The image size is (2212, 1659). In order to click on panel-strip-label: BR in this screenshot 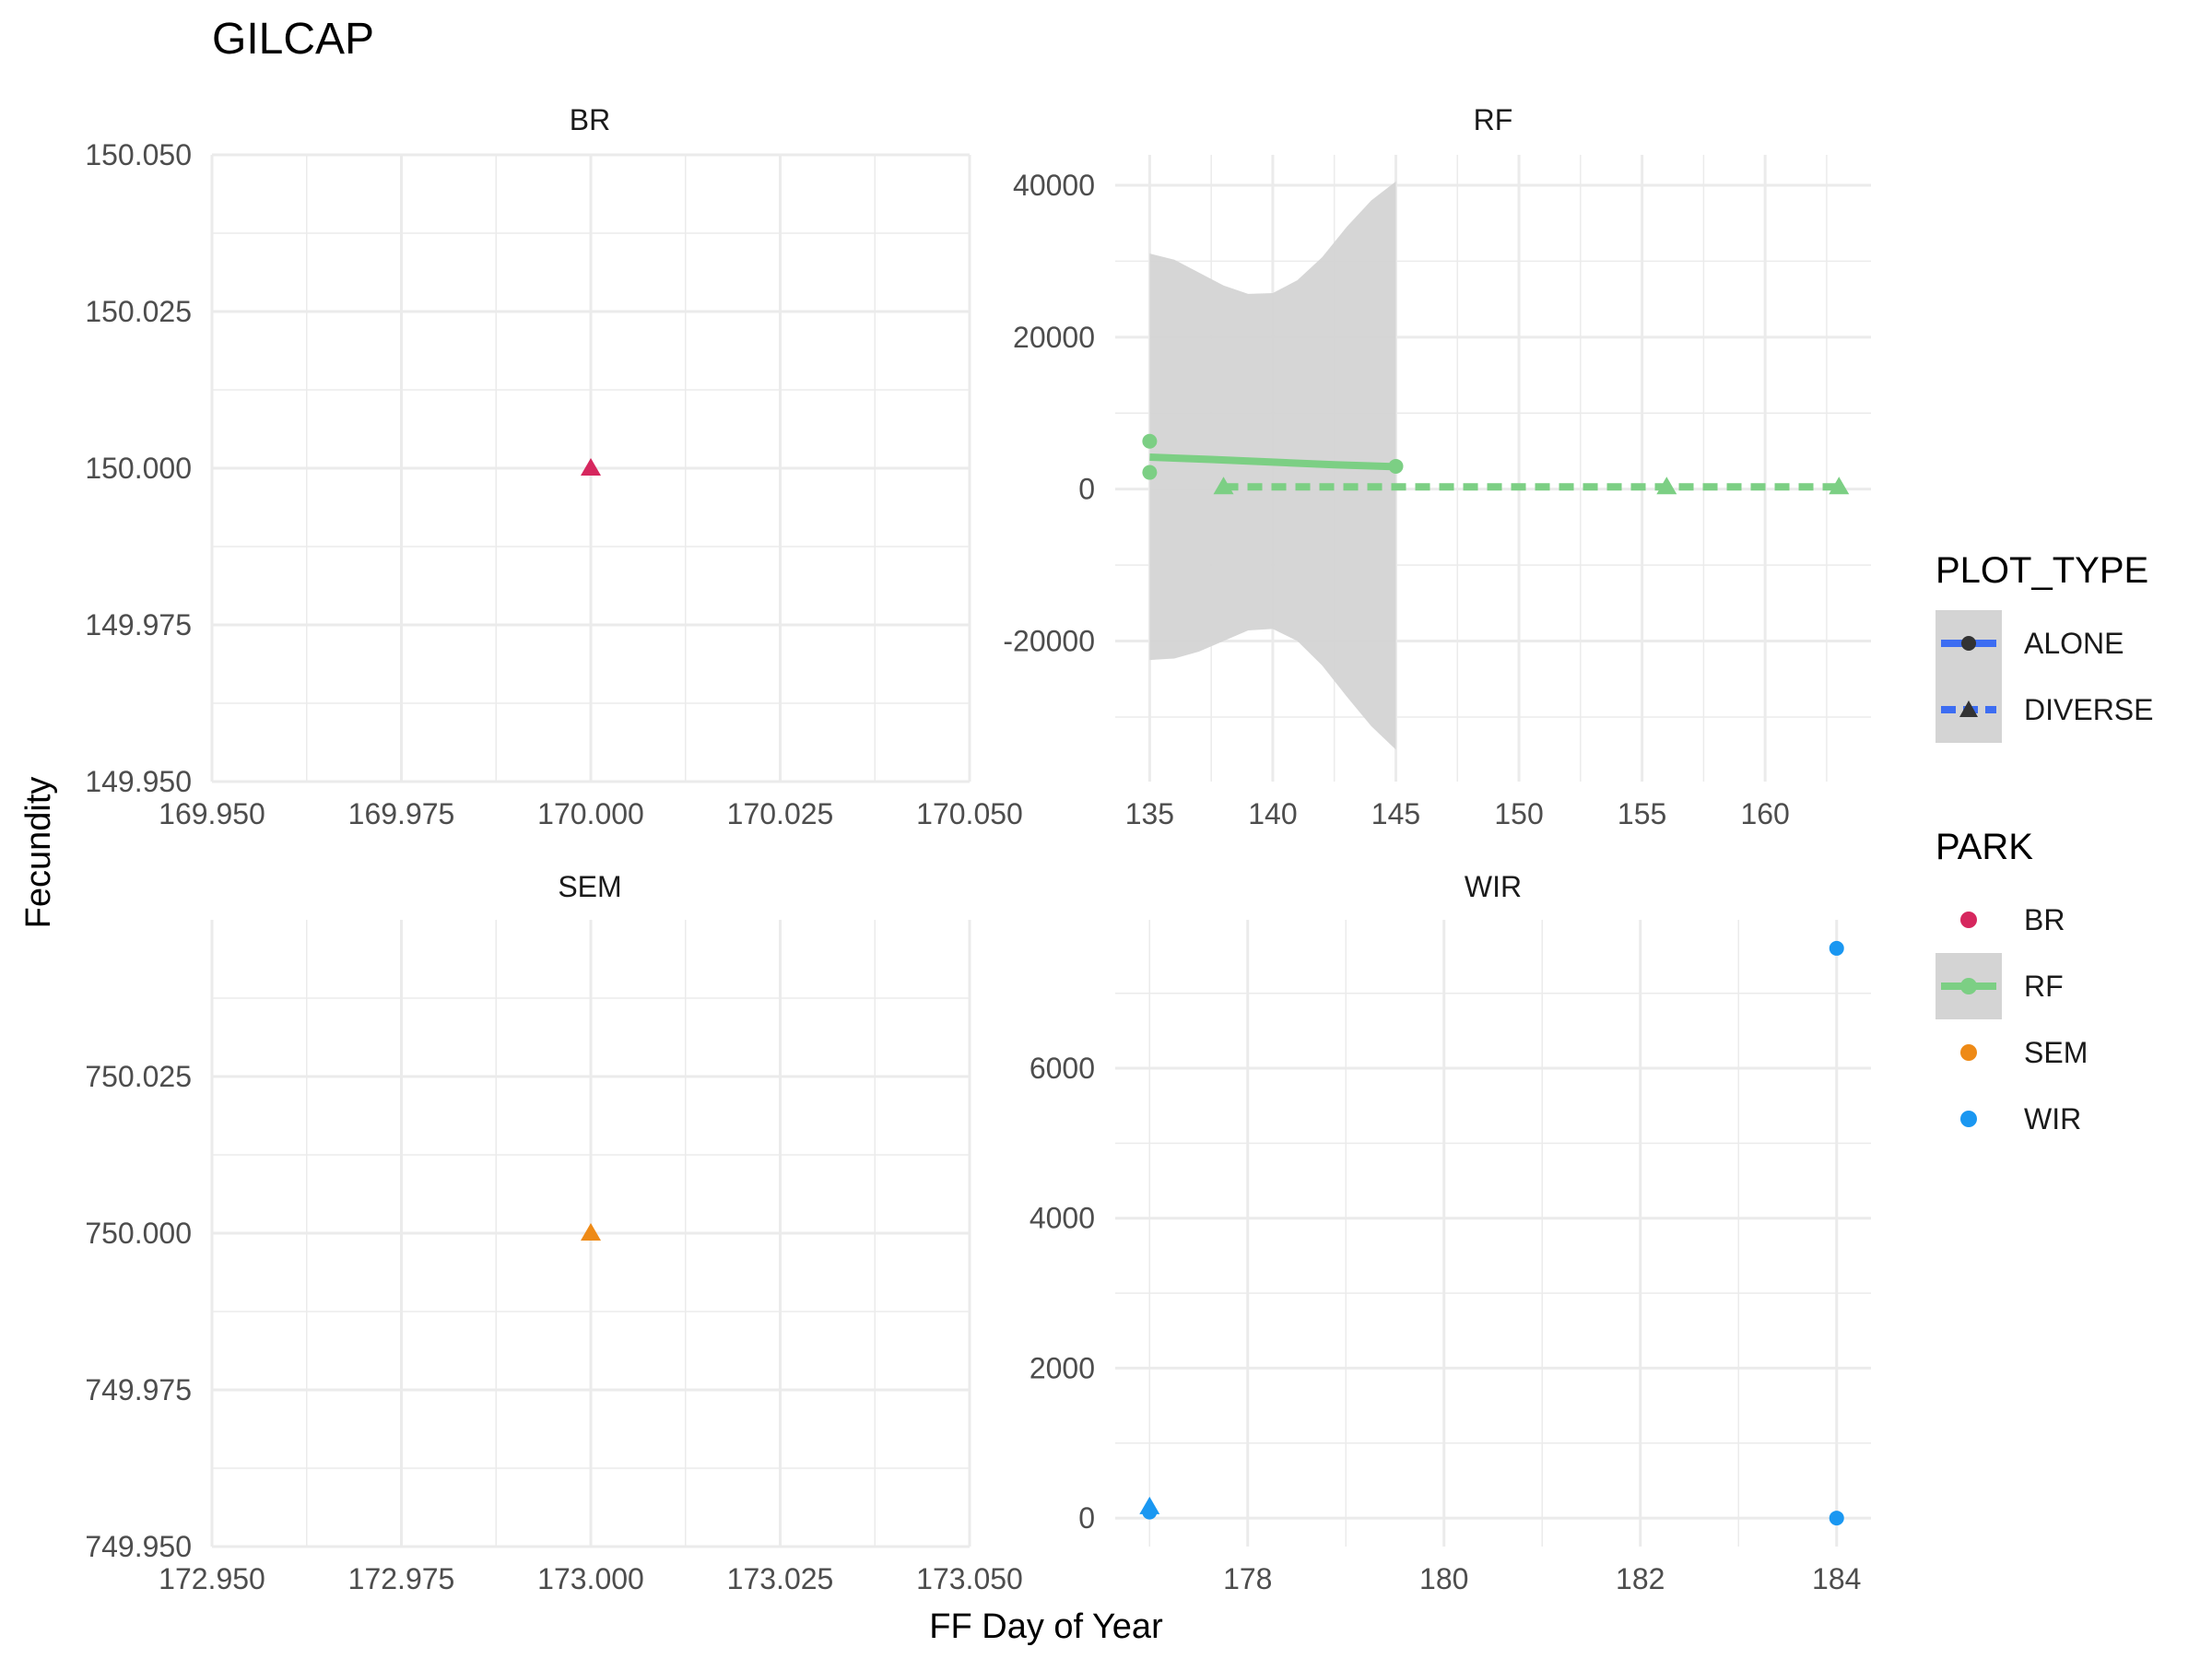, I will do `click(590, 119)`.